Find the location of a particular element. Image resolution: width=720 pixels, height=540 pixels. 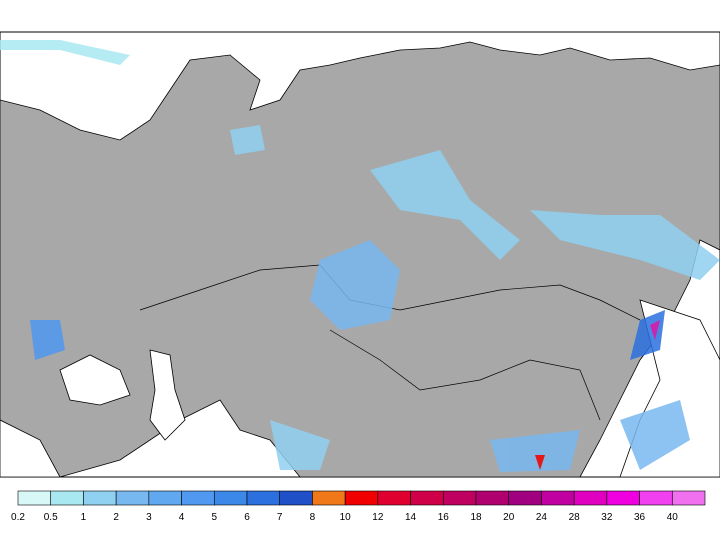

legend-label: 1 is located at coordinates (84, 517).